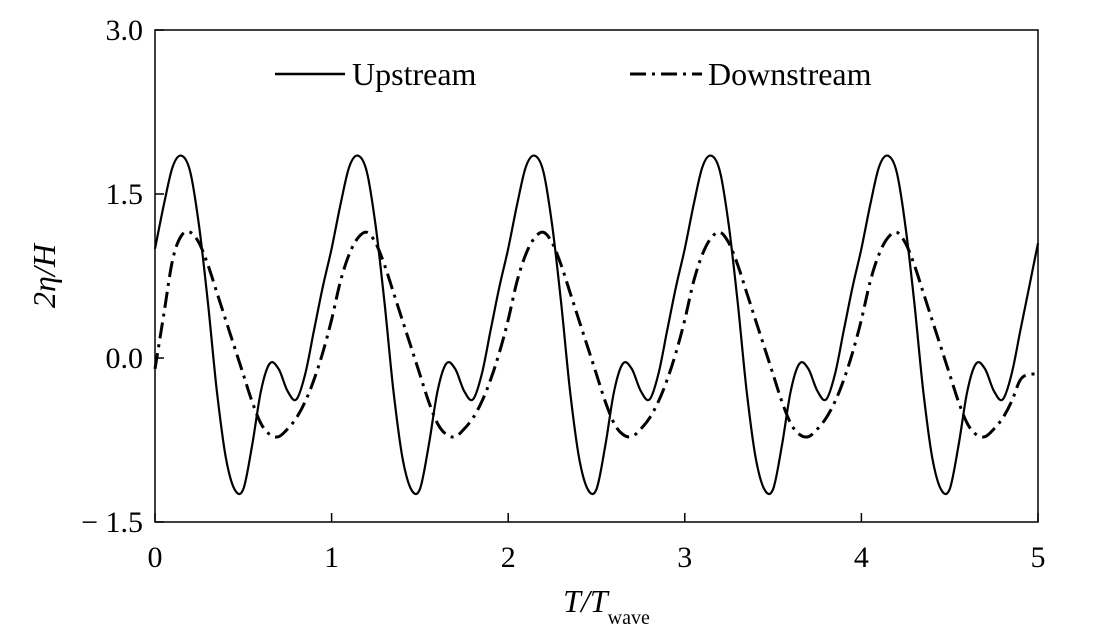  Describe the element at coordinates (597, 543) in the screenshot. I see `x-axis-ticks: 0 1 2 3 4 5` at that location.